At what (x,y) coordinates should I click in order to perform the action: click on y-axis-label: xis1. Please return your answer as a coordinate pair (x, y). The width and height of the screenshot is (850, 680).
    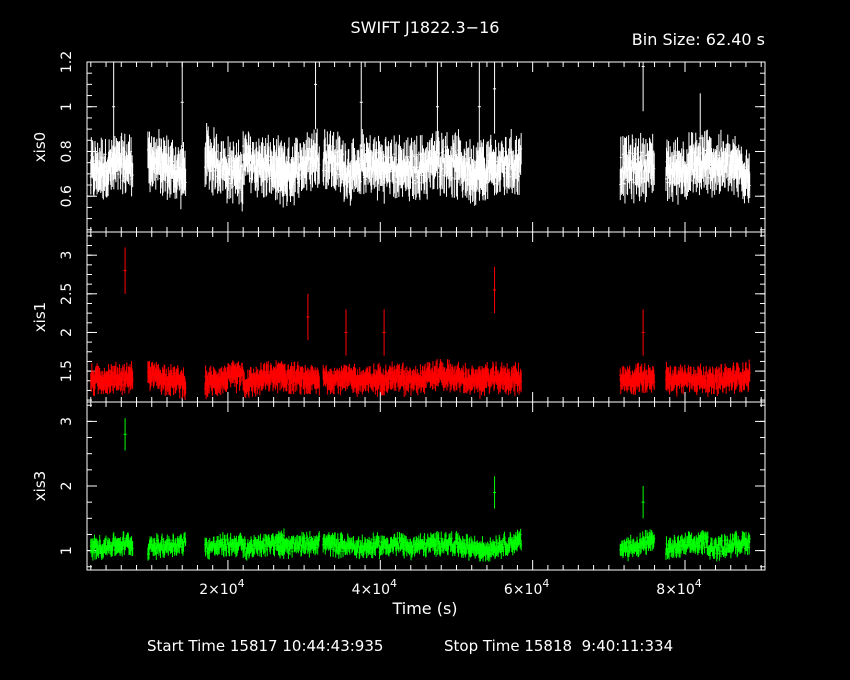
    Looking at the image, I should click on (40, 317).